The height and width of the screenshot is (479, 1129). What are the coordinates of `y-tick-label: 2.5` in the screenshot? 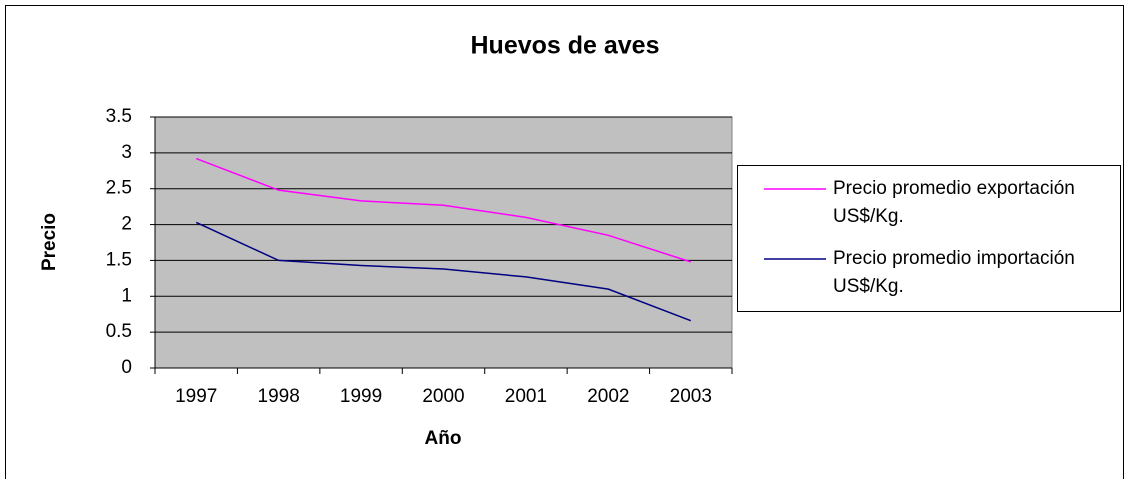 It's located at (119, 188).